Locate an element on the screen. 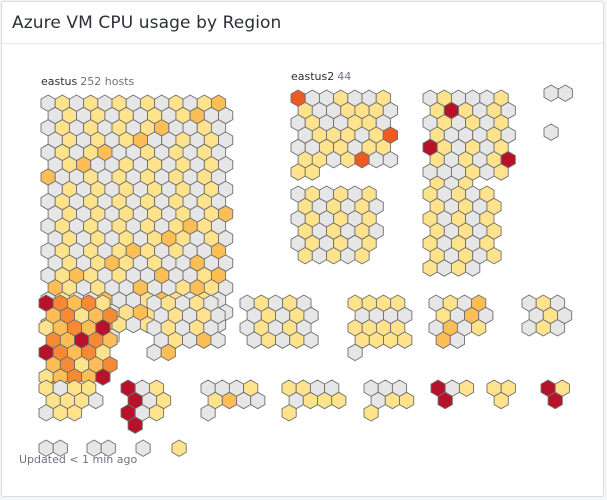  host-group-g12 is located at coordinates (461, 321).